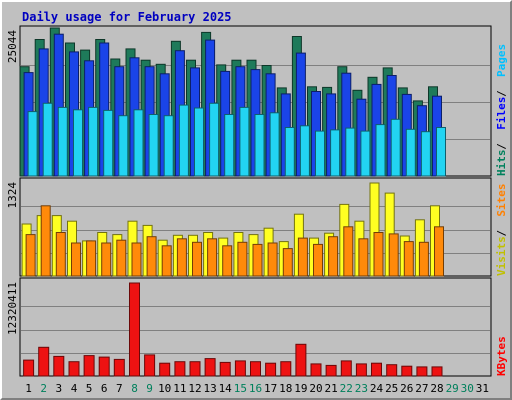  What do you see at coordinates (482, 388) in the screenshot?
I see `x-tick-label-day-31: 31` at bounding box center [482, 388].